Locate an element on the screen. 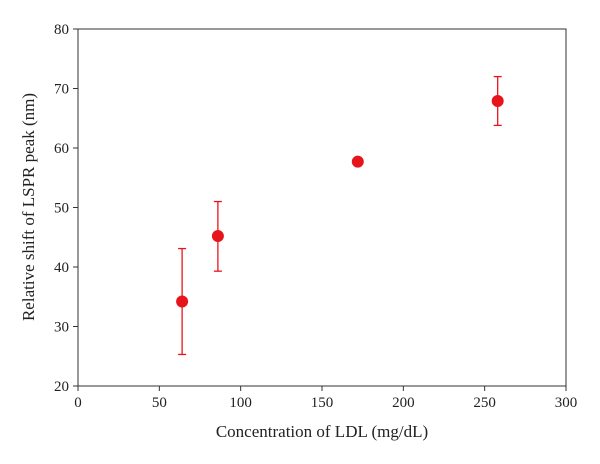  y-tick-label: 80 is located at coordinates (61, 30).